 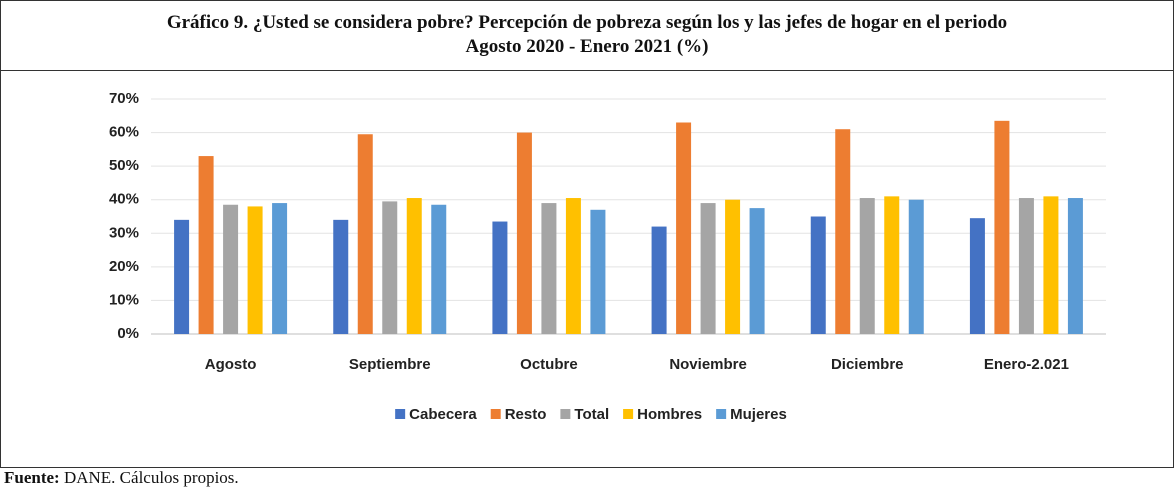 I want to click on x-tick-label: Diciembre, so click(x=867, y=364).